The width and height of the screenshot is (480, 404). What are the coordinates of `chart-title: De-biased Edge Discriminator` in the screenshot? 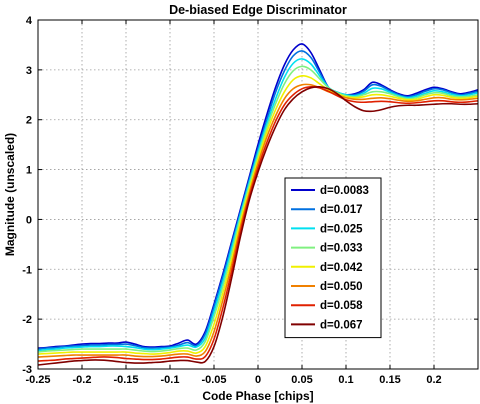 It's located at (258, 10).